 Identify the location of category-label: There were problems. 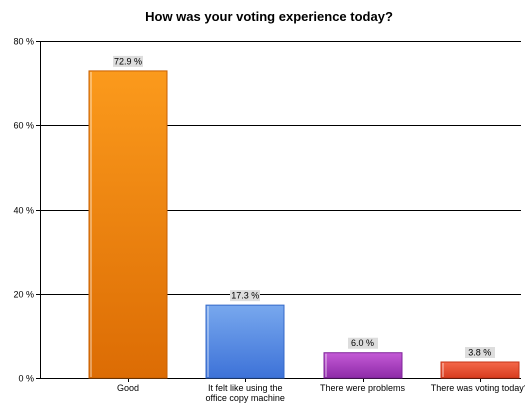
(363, 388).